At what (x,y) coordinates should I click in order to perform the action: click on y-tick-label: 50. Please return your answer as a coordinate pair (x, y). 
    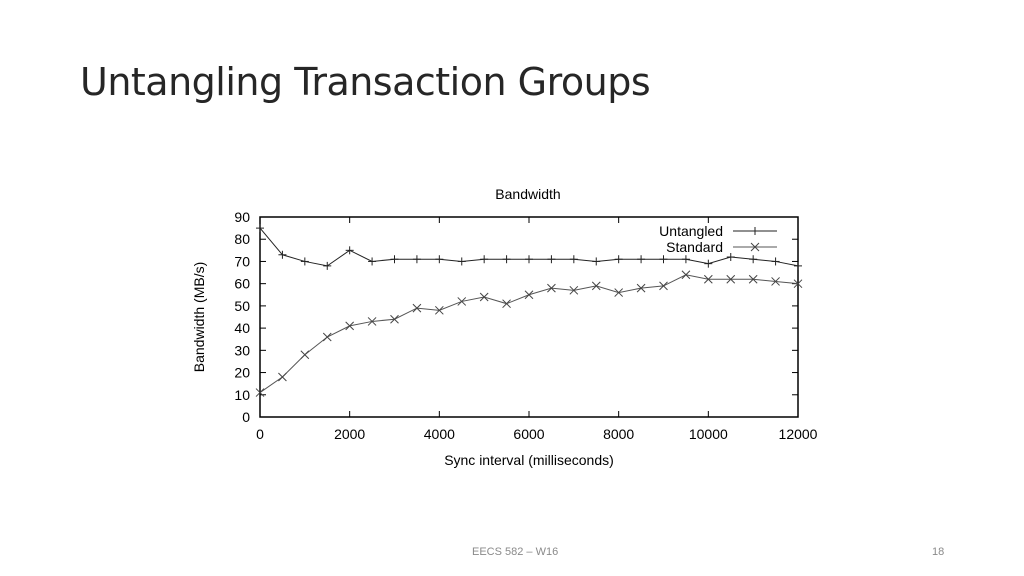
    Looking at the image, I should click on (242, 306).